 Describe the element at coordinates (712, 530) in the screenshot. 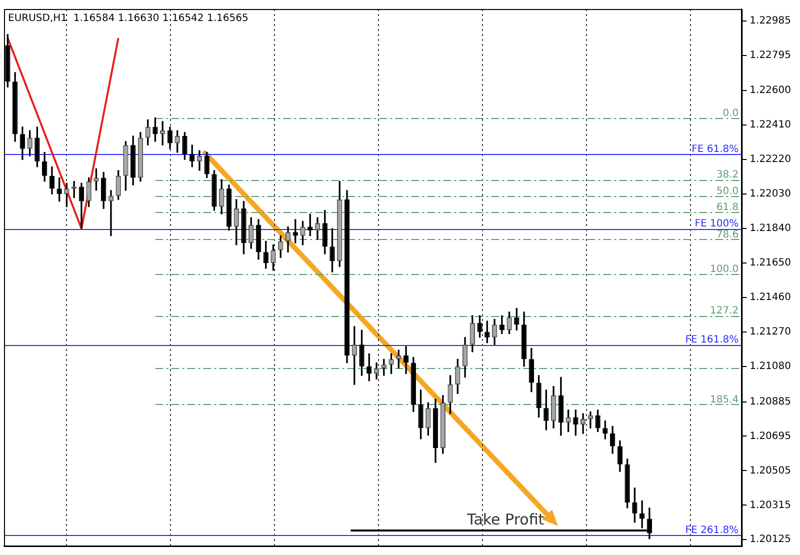

I see `ref-line-label: FE 261.8%` at that location.